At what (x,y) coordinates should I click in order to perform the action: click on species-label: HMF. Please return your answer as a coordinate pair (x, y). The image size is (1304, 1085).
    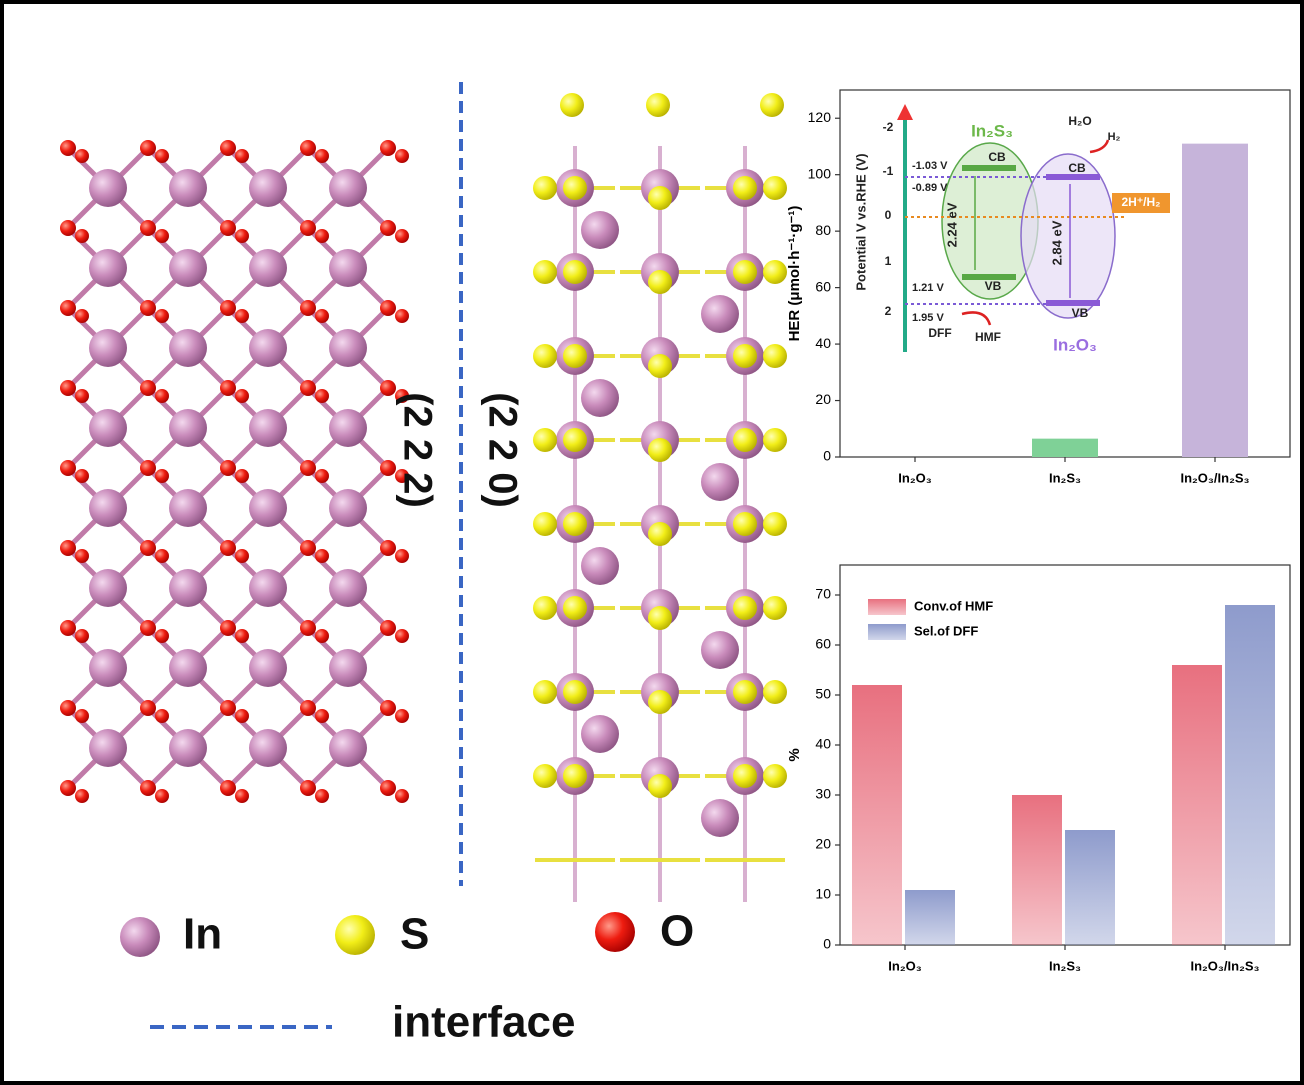
    Looking at the image, I should click on (988, 337).